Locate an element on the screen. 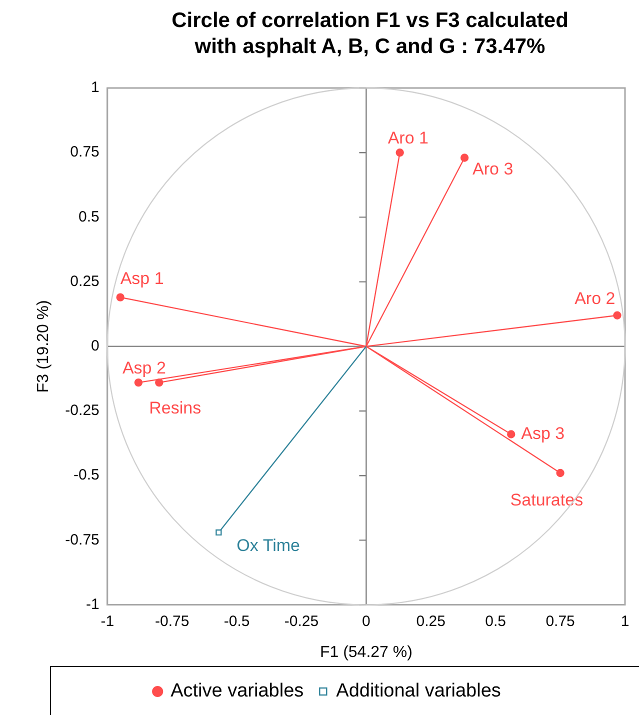  y-tick-label: -0.5 is located at coordinates (87, 475).